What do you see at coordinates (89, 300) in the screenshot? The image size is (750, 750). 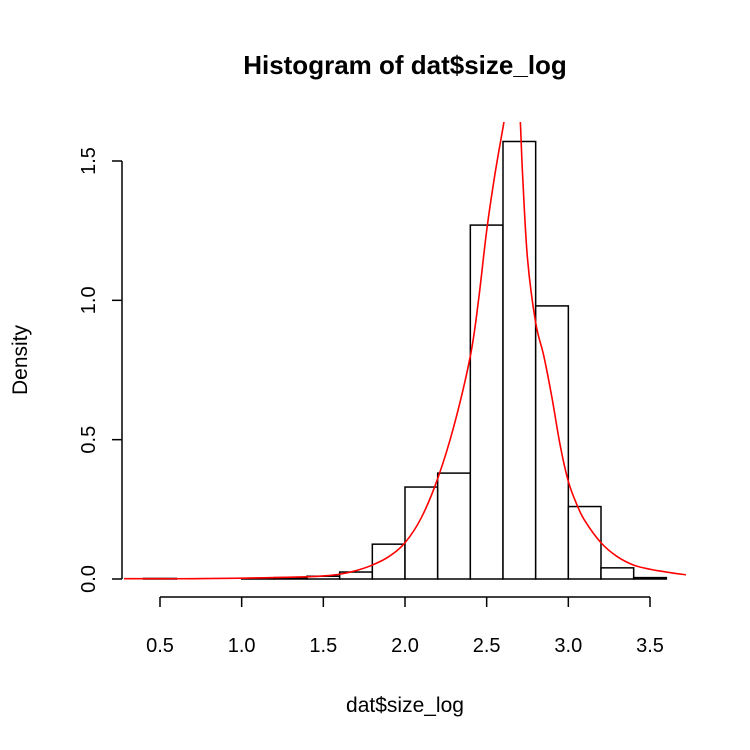 I see `y-tick-label: 1.0` at bounding box center [89, 300].